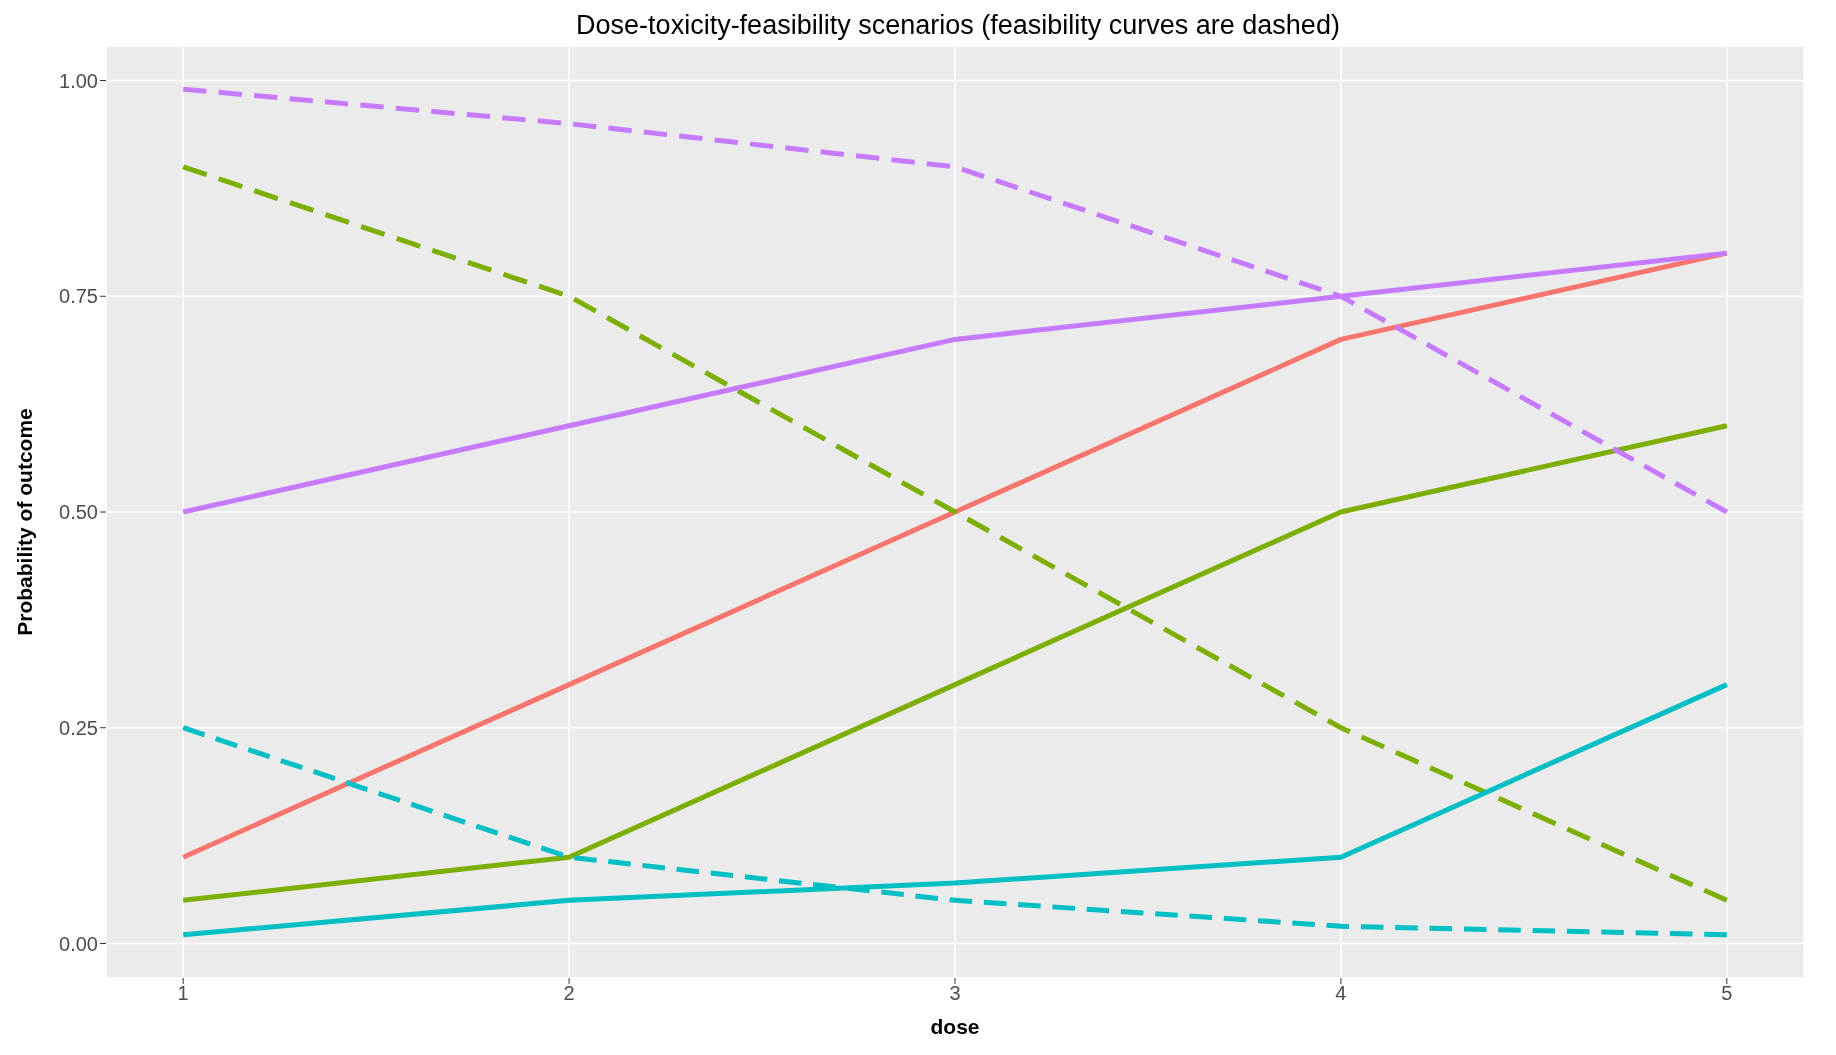  I want to click on x-tick-label: 4, so click(1341, 993).